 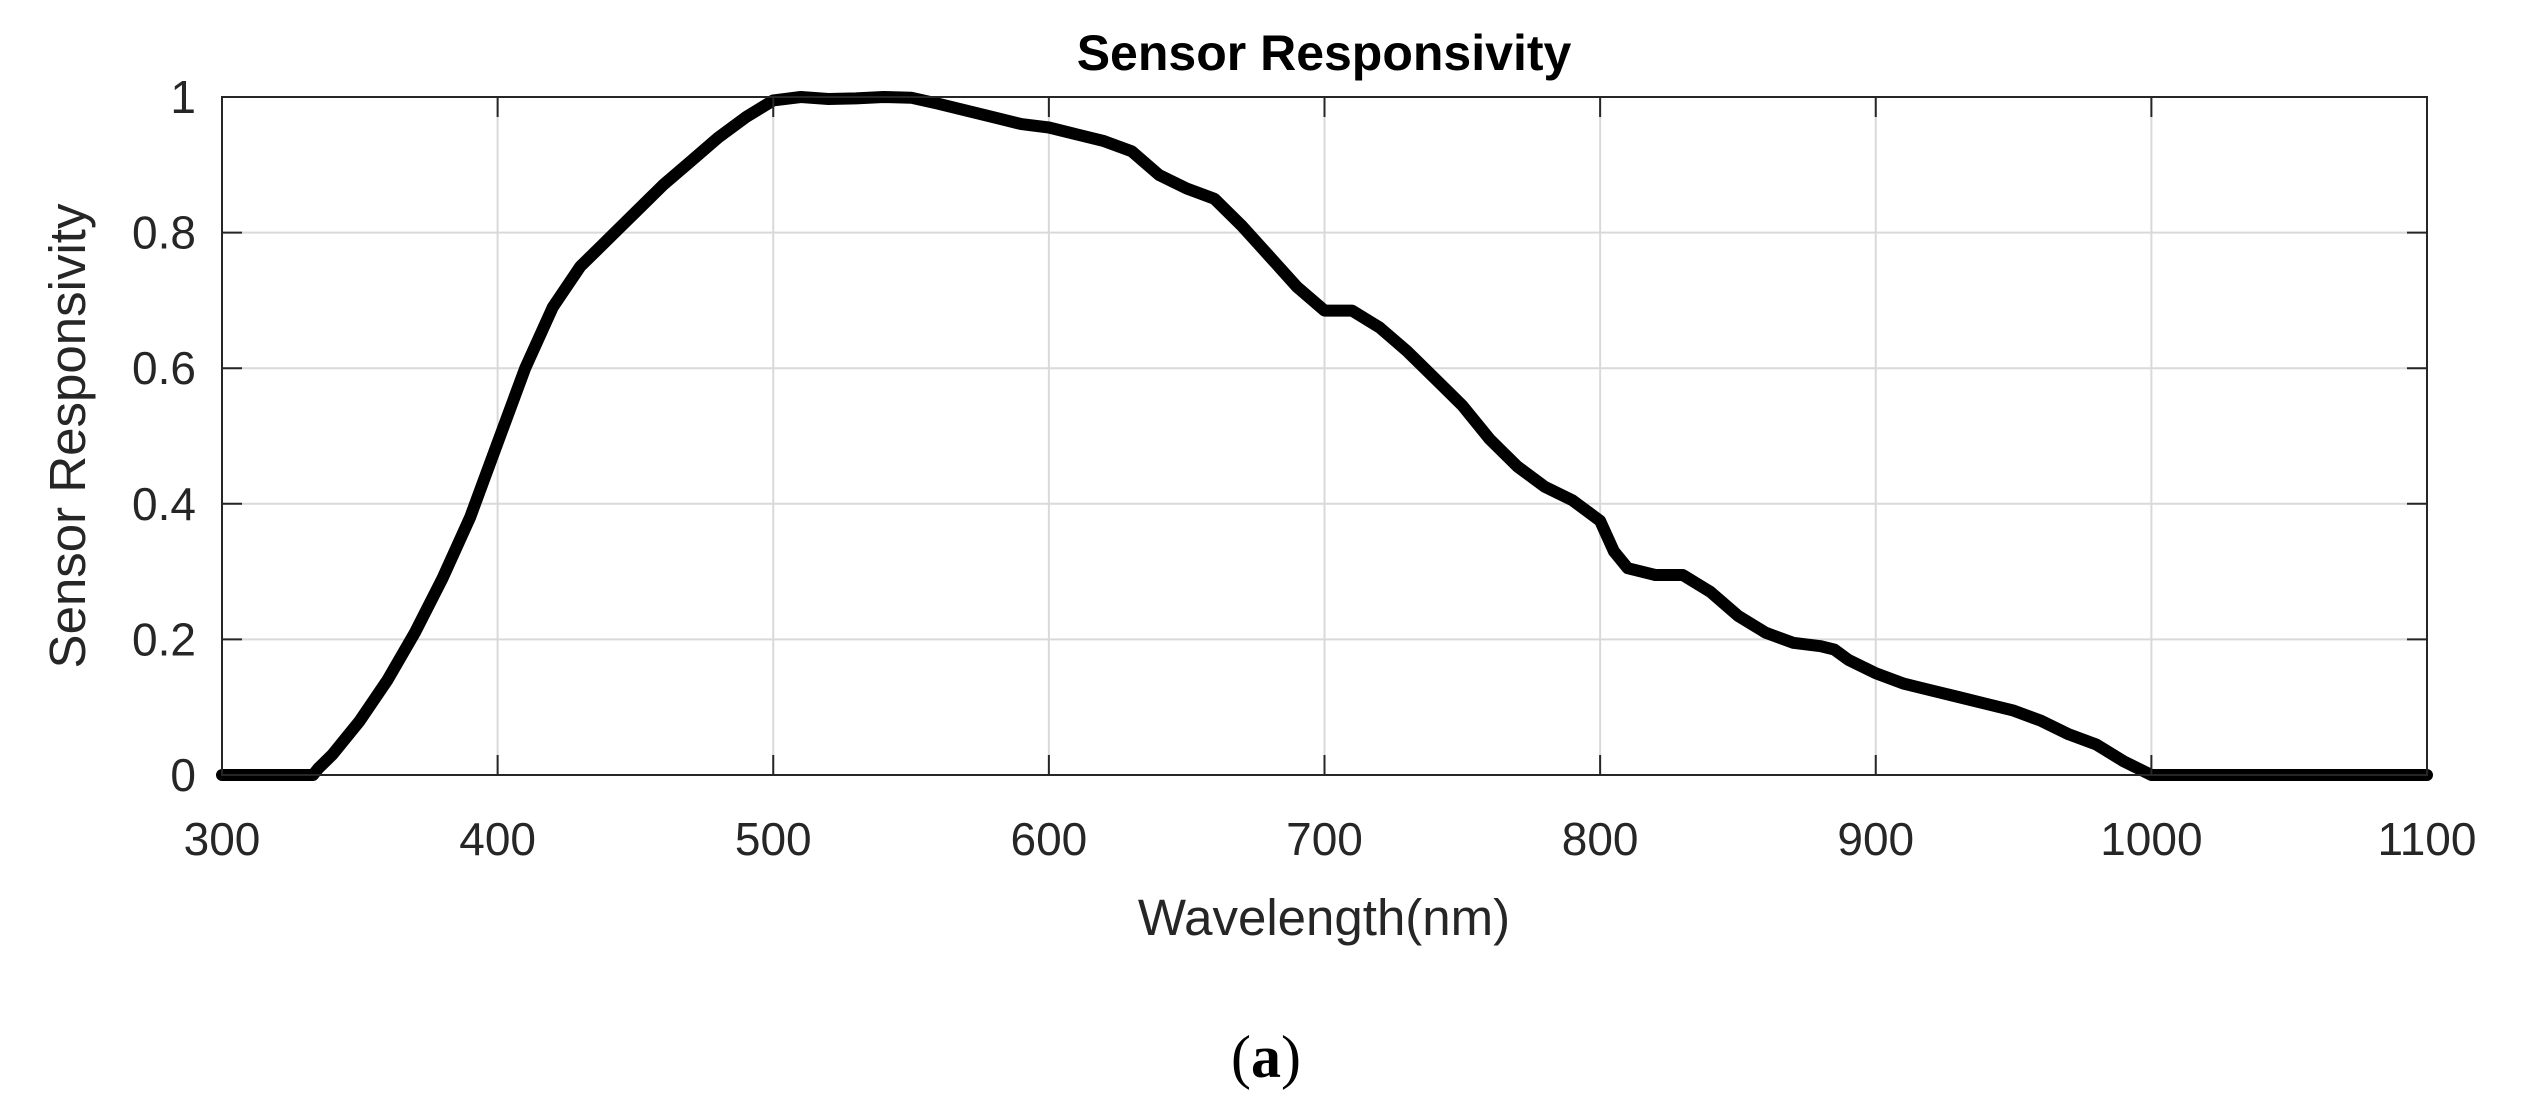 I want to click on caption-letter: a, so click(x=1266, y=1057).